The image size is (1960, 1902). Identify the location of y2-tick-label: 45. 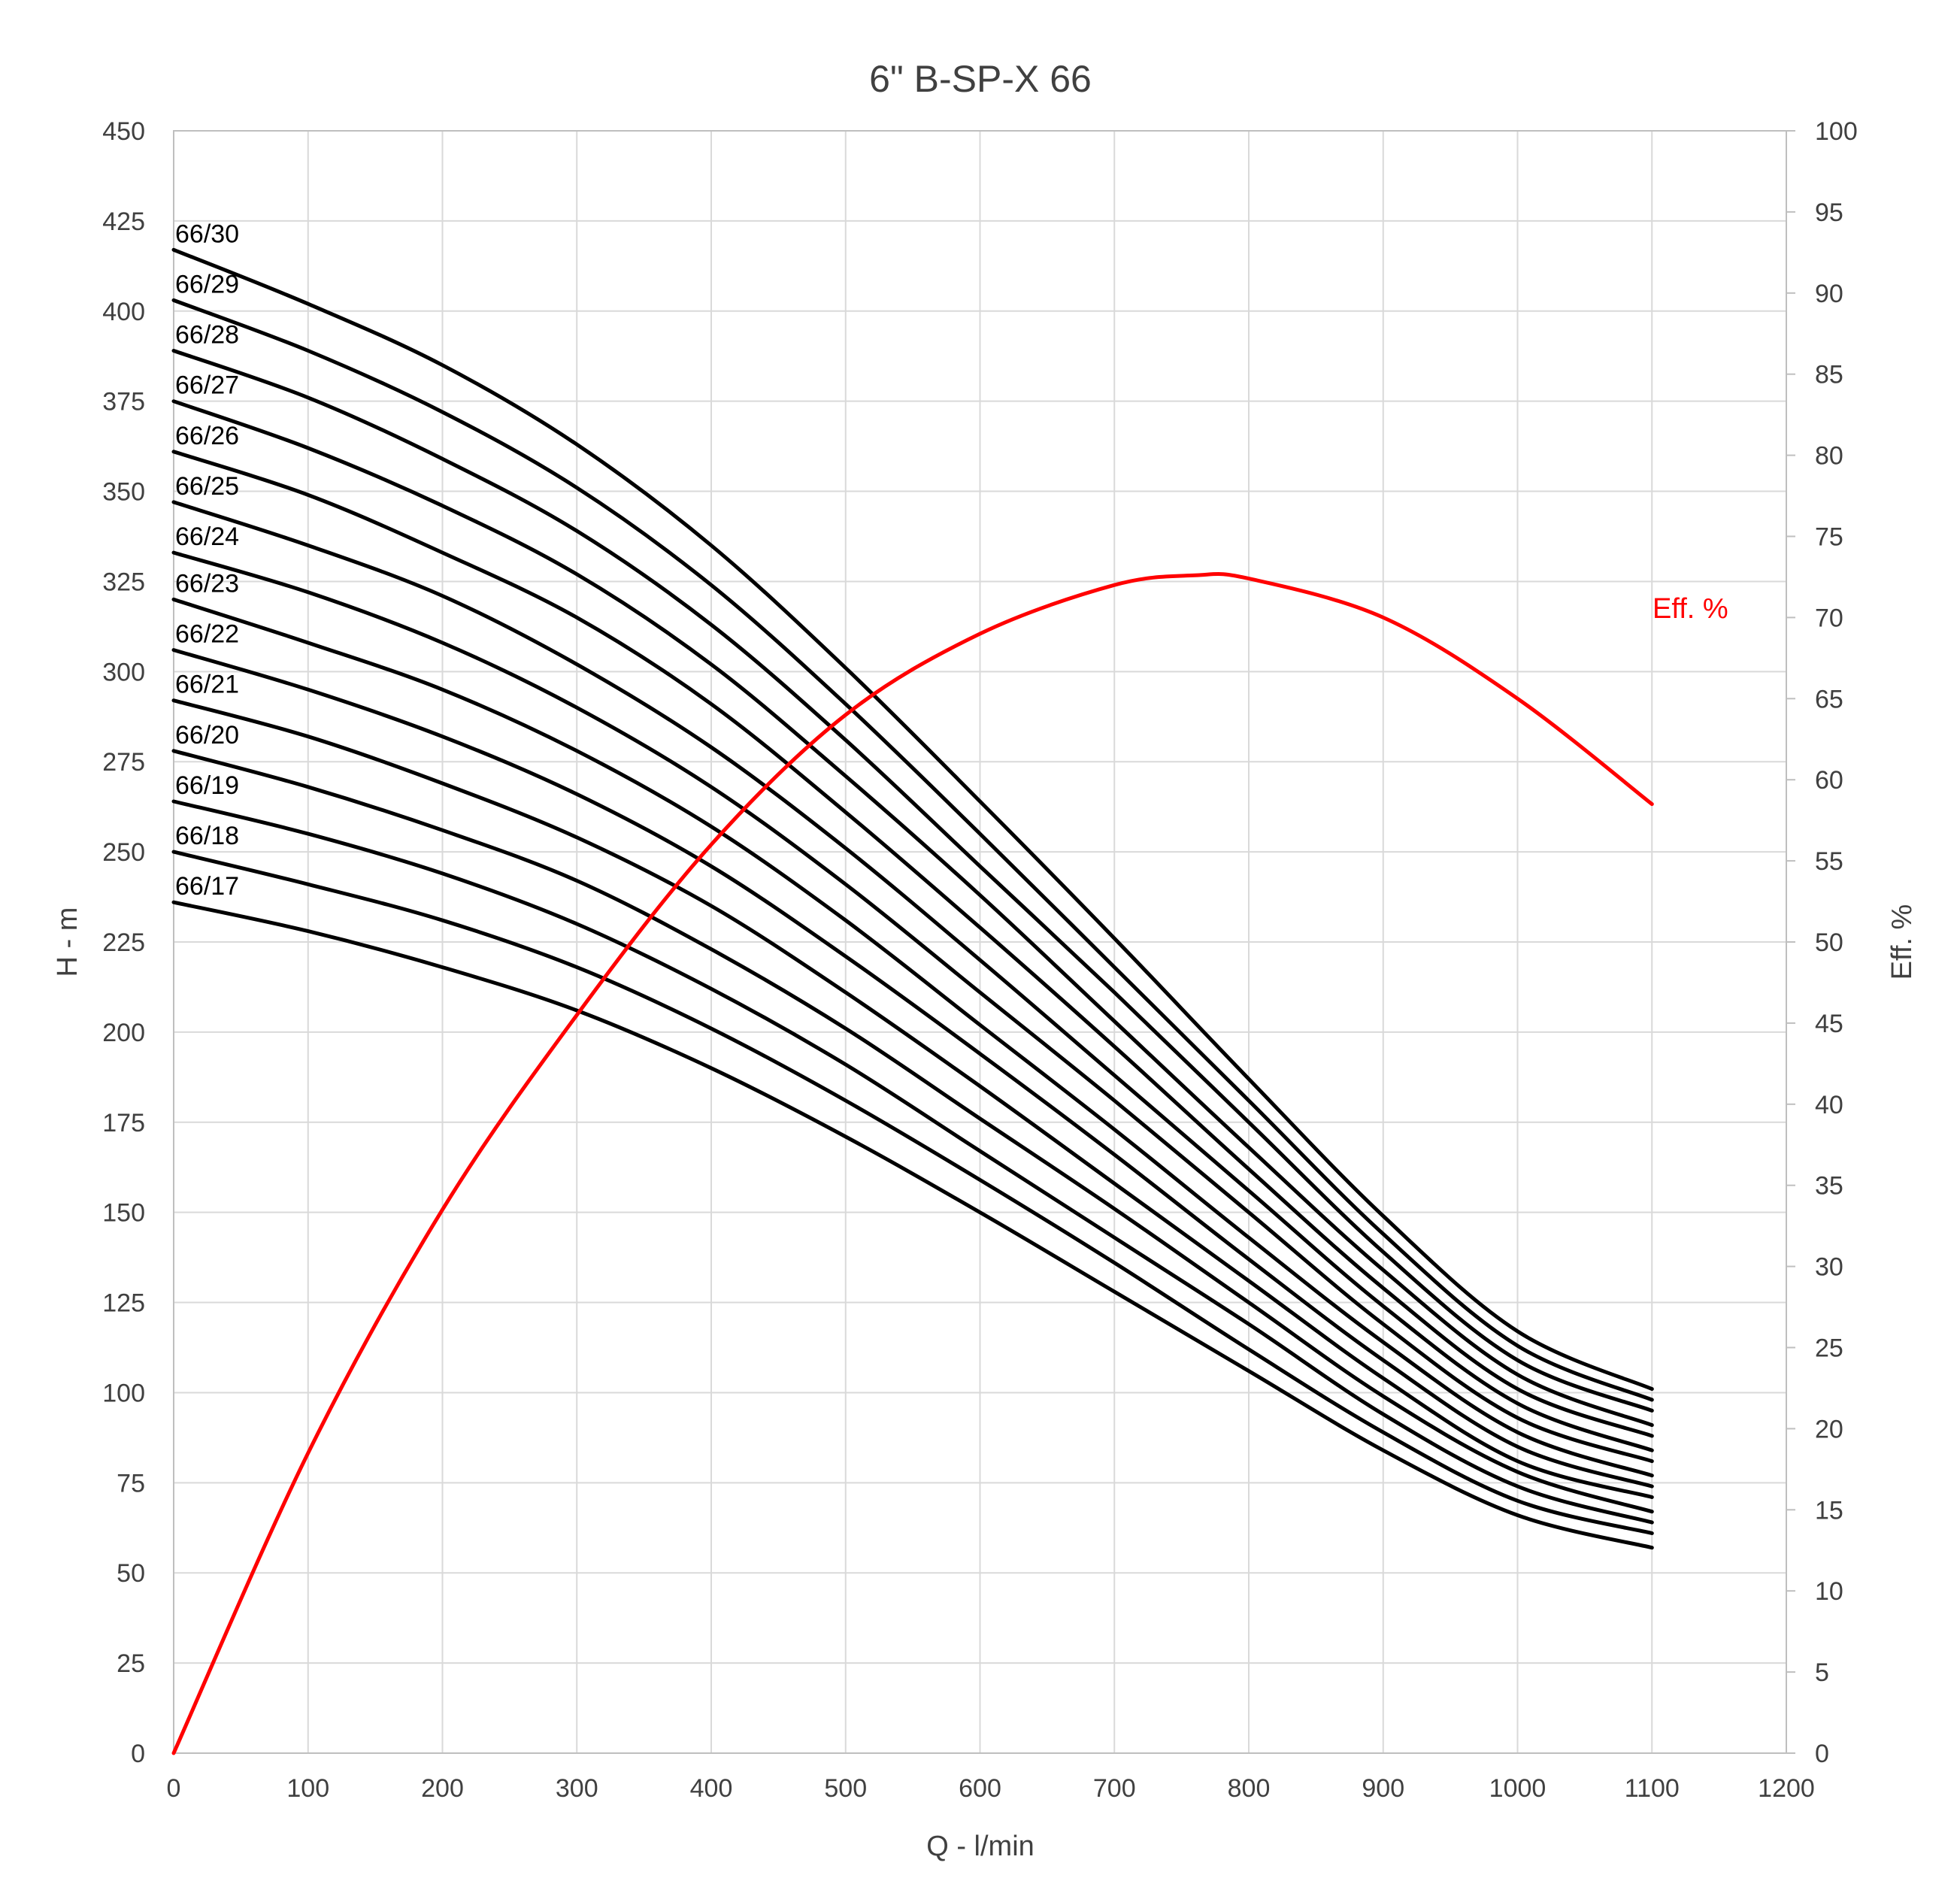
(1829, 1024).